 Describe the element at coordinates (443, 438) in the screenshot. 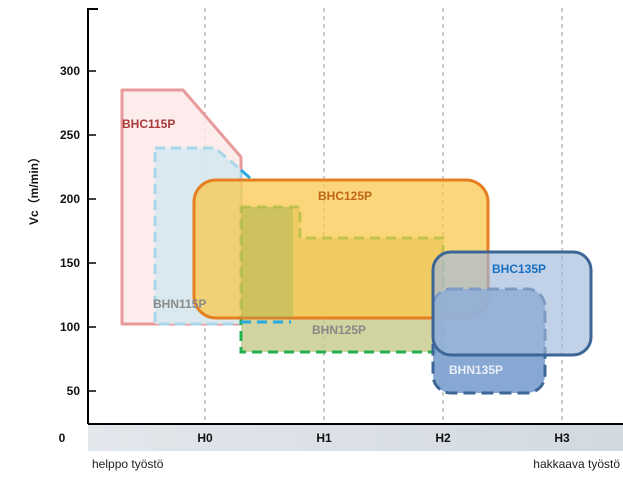

I see `x-label-h2: H2` at that location.